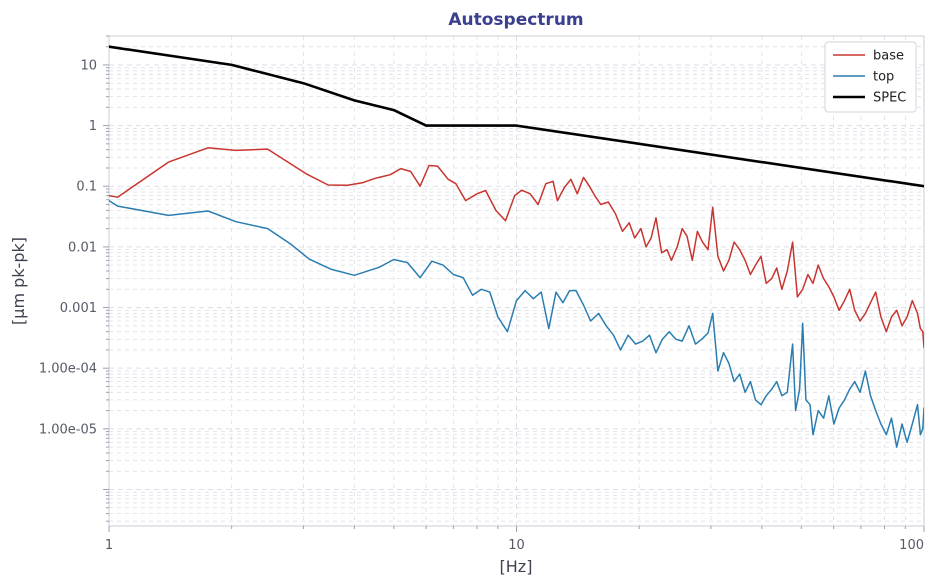 This screenshot has width=948, height=587. What do you see at coordinates (88, 65) in the screenshot?
I see `y-tick-label: 10` at bounding box center [88, 65].